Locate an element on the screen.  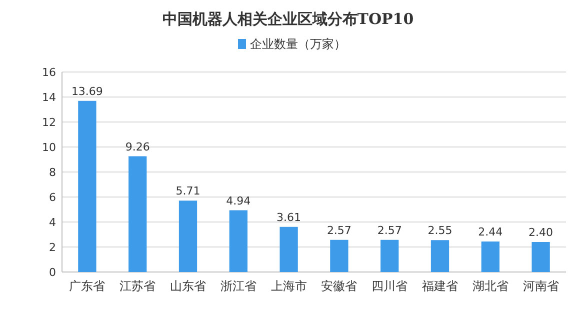
text: 3.61 is located at coordinates (289, 217).